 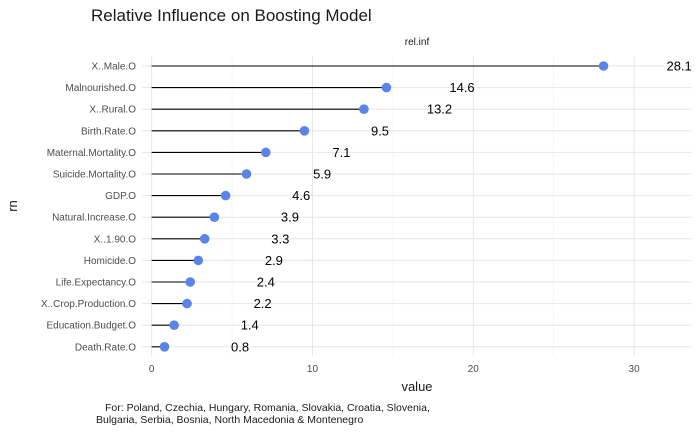 What do you see at coordinates (110, 261) in the screenshot?
I see `y-tick-label: Homicide.O` at bounding box center [110, 261].